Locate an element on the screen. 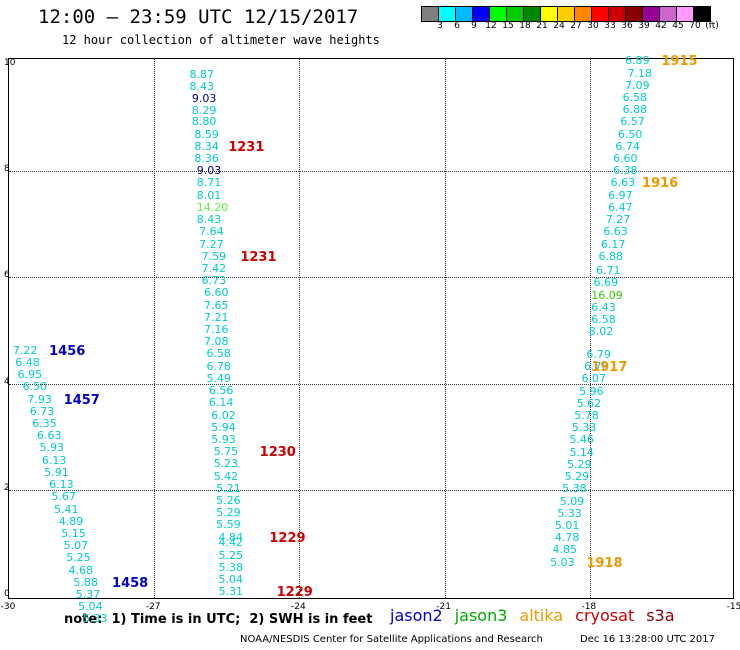  colorbar-label: 36 is located at coordinates (627, 26).